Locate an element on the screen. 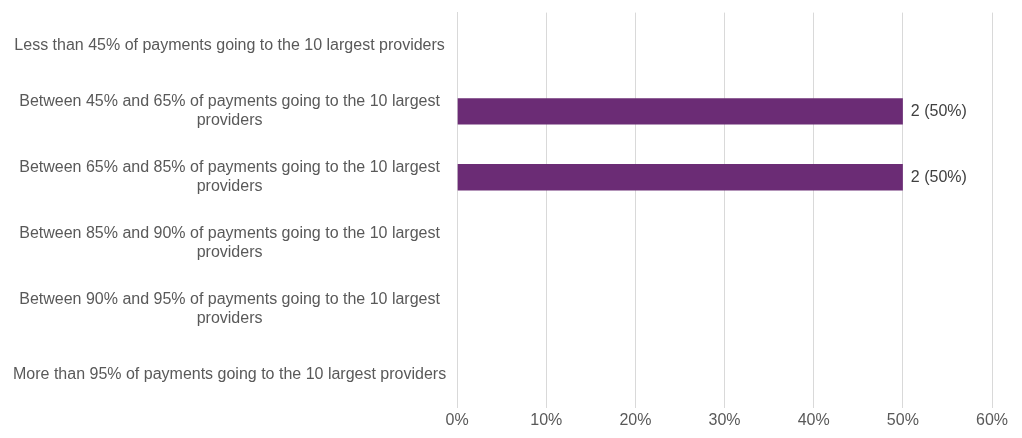 The image size is (1022, 438). x-tick-label: 20% is located at coordinates (635, 419).